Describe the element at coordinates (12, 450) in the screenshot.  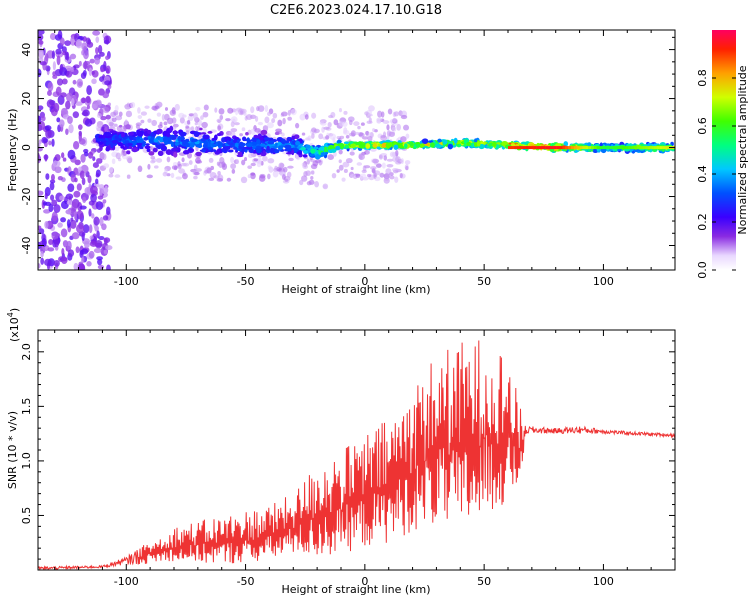
I see `bottom-ylabel: SNR (10 * v/v)` at that location.